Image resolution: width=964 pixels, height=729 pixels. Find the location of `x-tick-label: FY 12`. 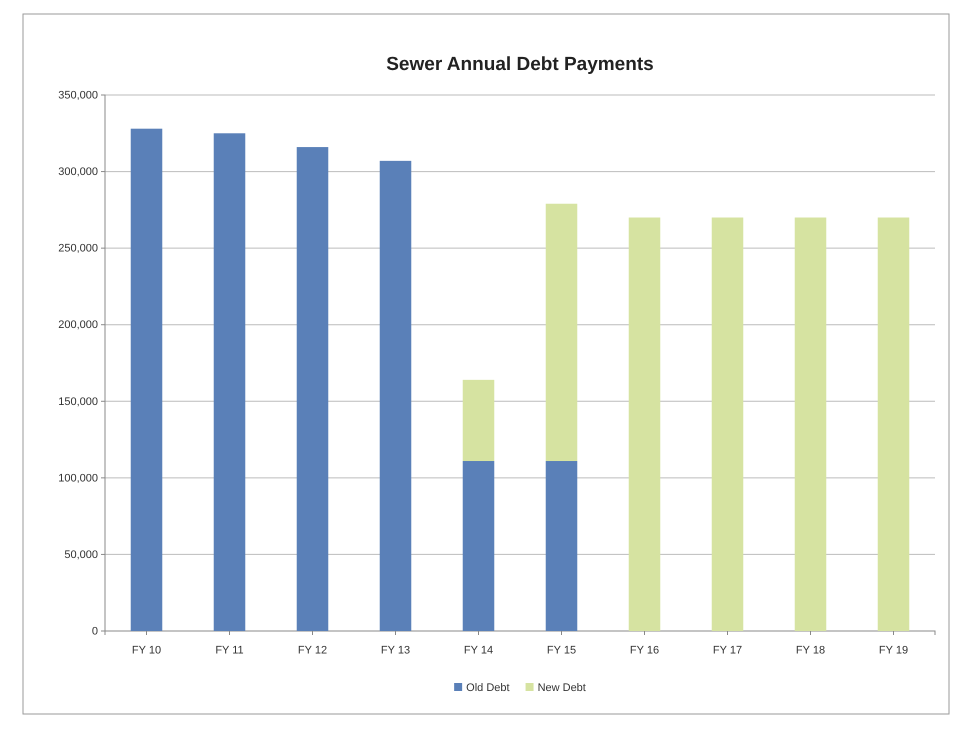

x-tick-label: FY 12 is located at coordinates (313, 650).